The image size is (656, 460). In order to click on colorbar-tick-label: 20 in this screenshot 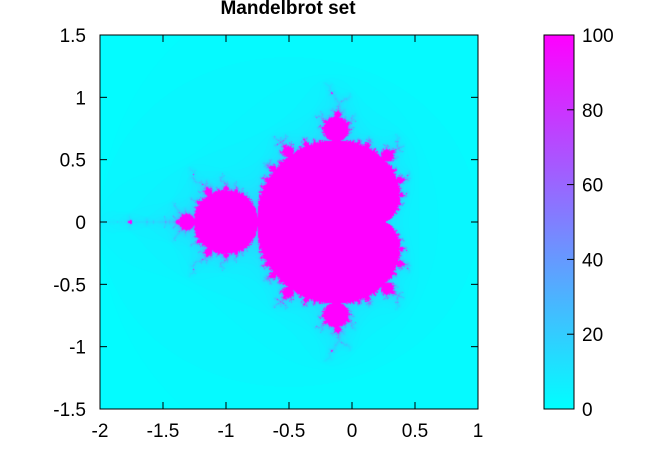, I will do `click(592, 335)`.